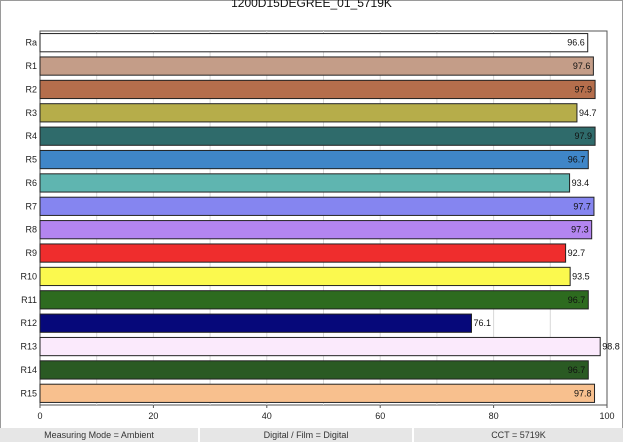 Image resolution: width=623 pixels, height=442 pixels. What do you see at coordinates (317, 206) in the screenshot?
I see `bar-r7` at bounding box center [317, 206].